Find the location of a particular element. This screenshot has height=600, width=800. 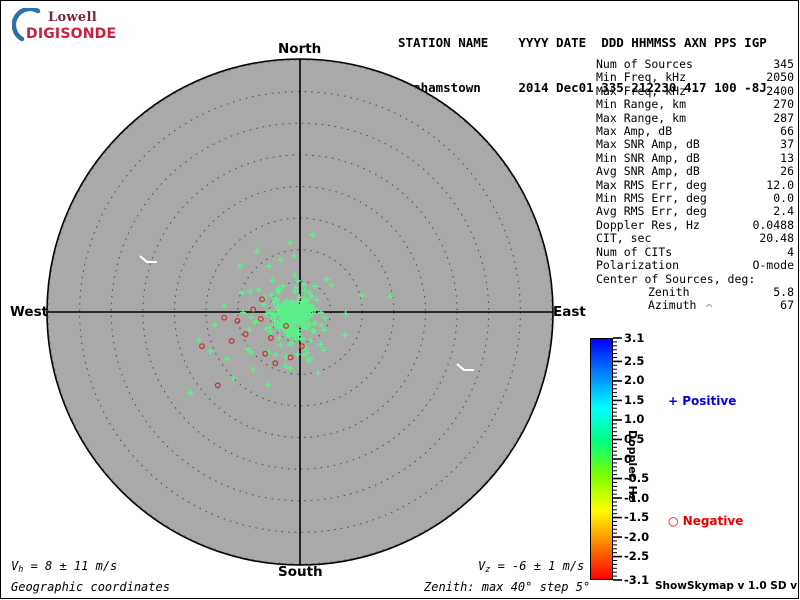

doppler-colorbar is located at coordinates (601, 459).